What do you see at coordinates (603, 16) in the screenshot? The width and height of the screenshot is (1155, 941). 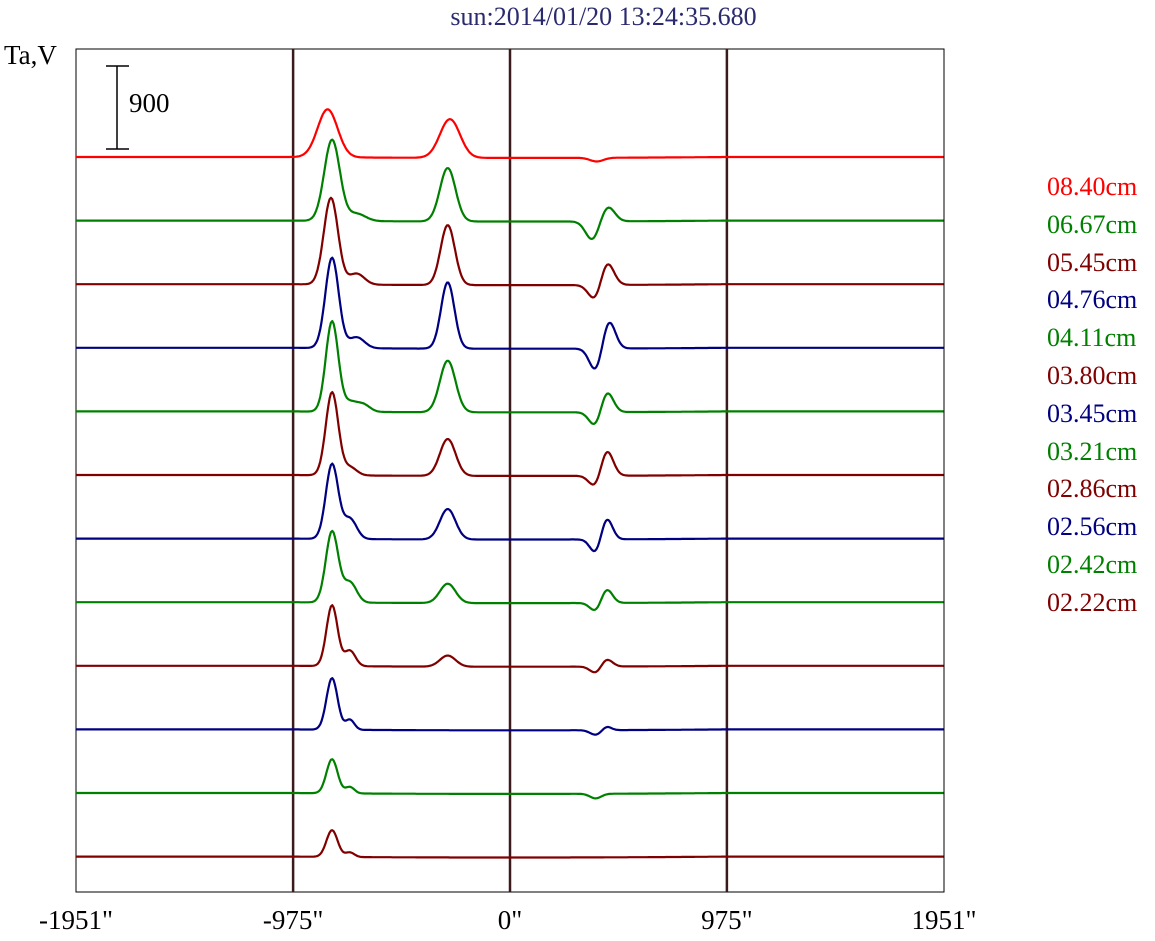 I see `chart-title: sun:2014/01/20 13:24:35.680` at bounding box center [603, 16].